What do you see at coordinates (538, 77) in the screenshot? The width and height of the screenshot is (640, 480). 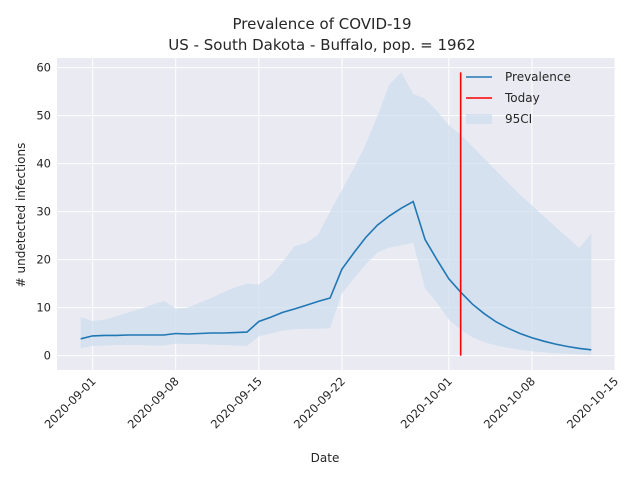 I see `legend-label-prevalence: Prevalence` at bounding box center [538, 77].